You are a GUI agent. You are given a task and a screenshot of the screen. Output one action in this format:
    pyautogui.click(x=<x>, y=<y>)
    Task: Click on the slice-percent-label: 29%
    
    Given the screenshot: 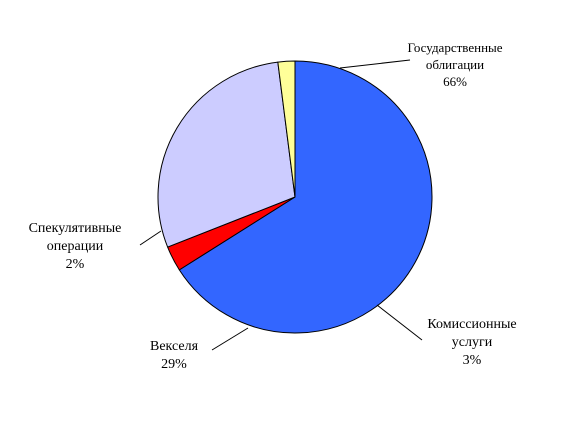 What is the action you would take?
    pyautogui.click(x=174, y=364)
    